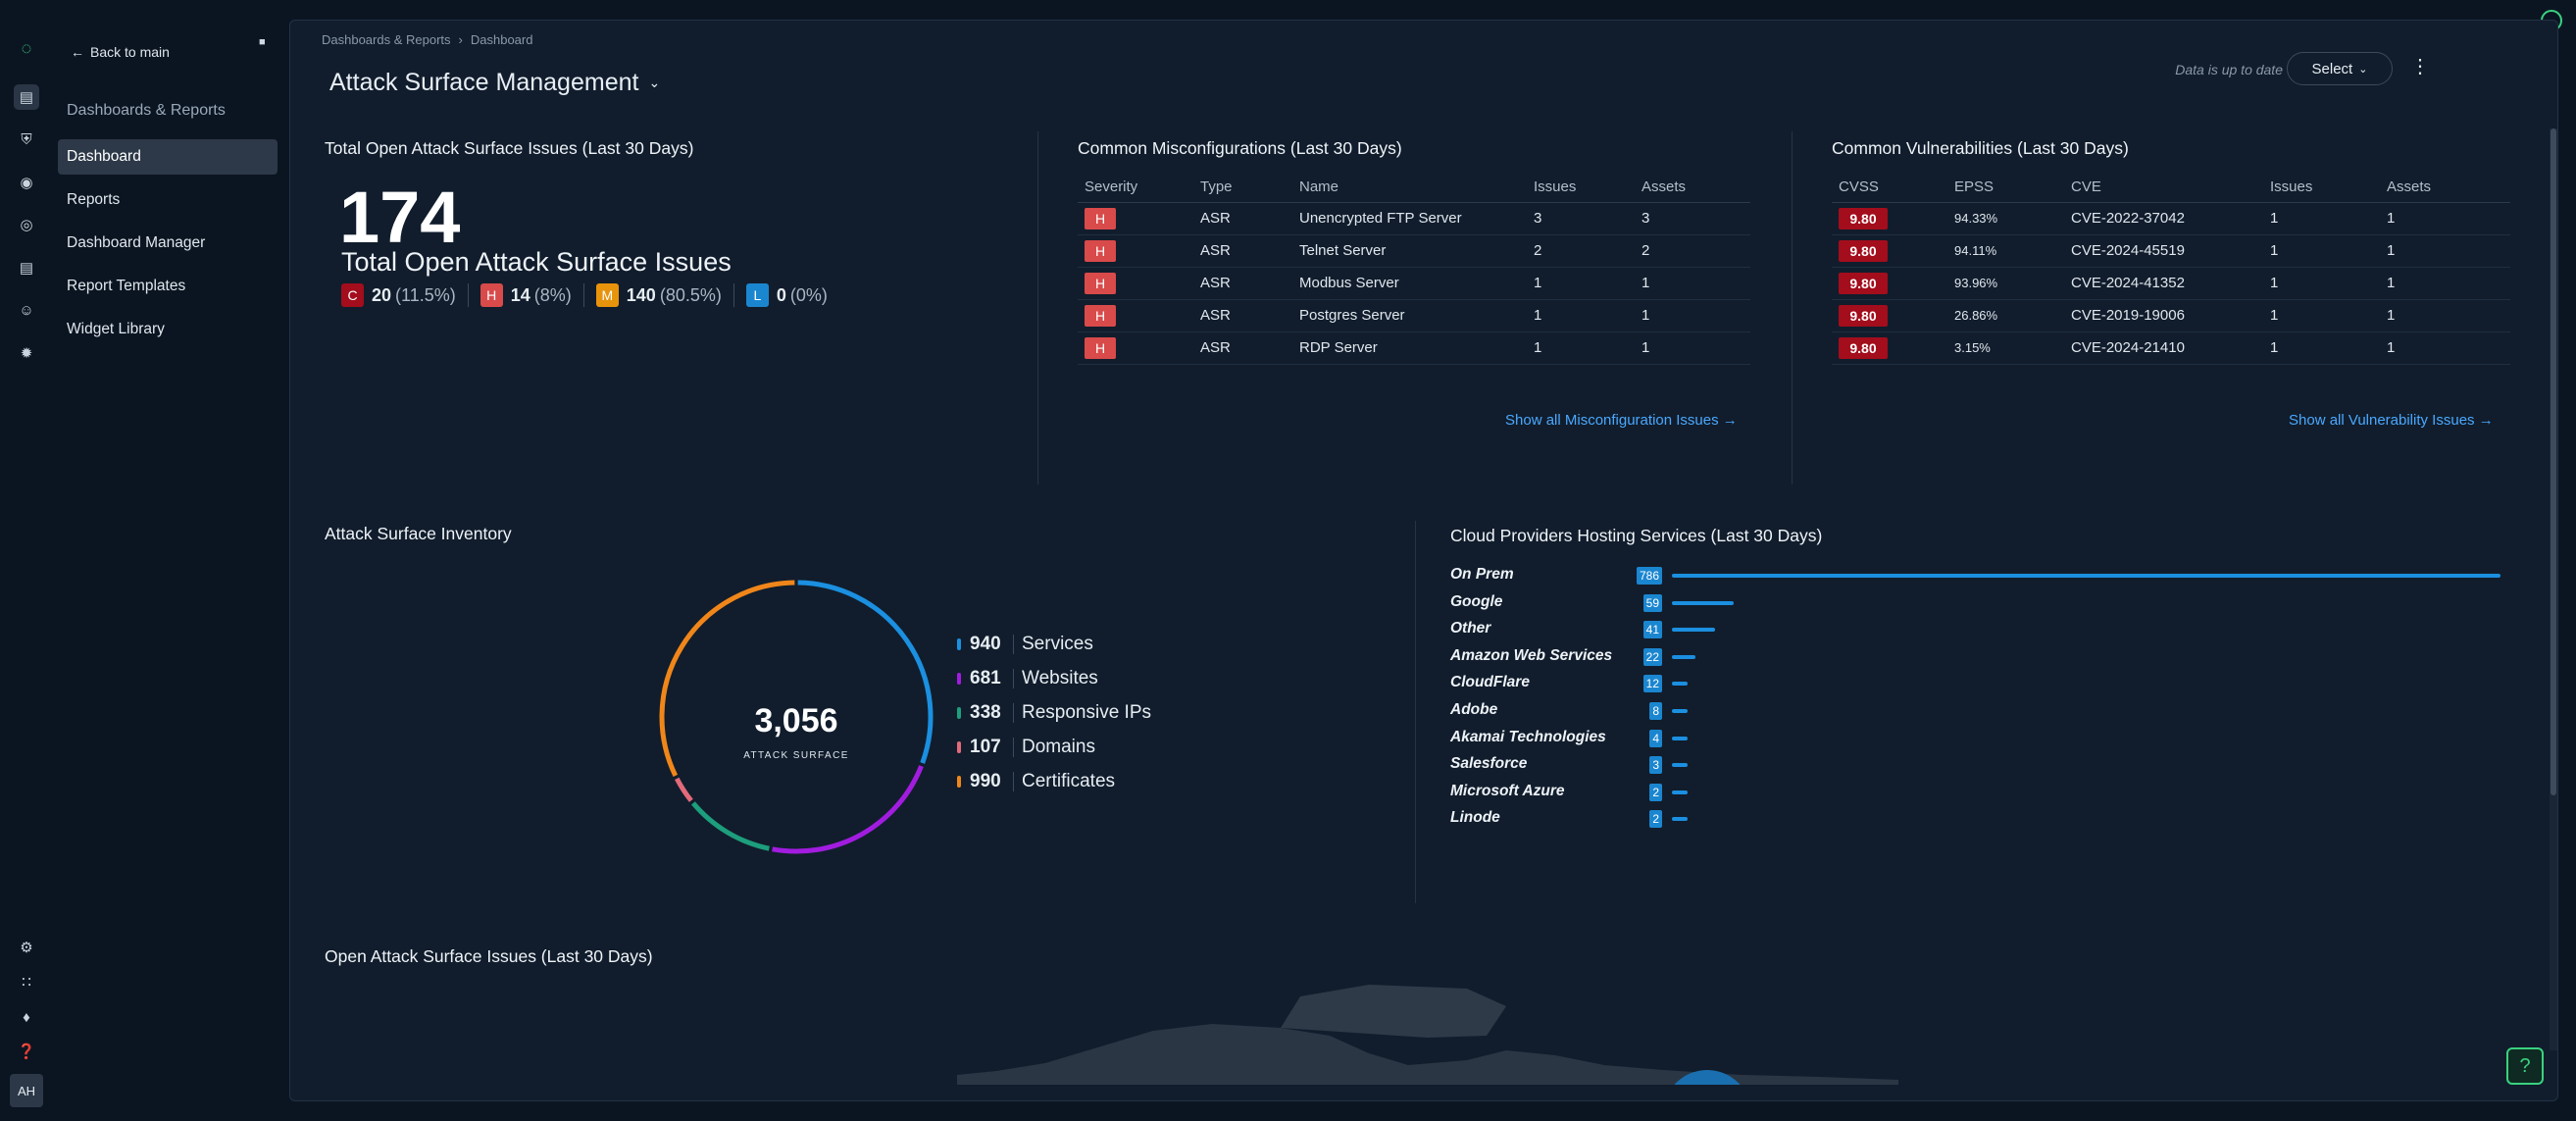 The height and width of the screenshot is (1121, 2576). I want to click on legend-item: 338 Responsive IPs, so click(1054, 712).